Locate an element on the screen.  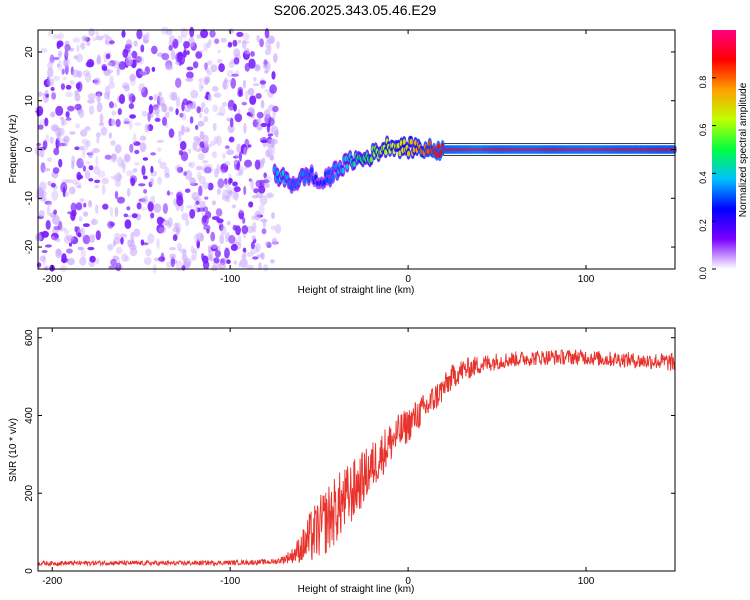
spectrogram-xtick-label: 100 is located at coordinates (586, 279).